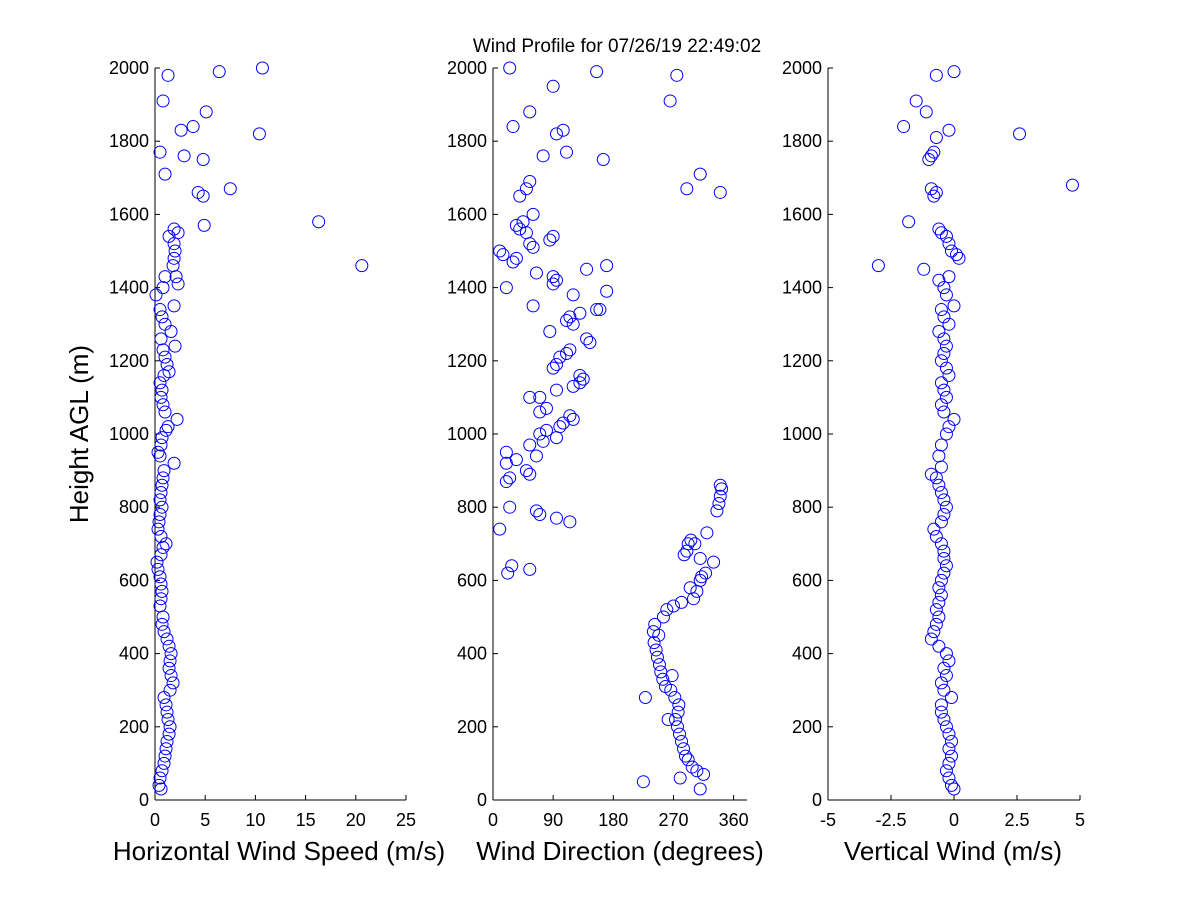 Image resolution: width=1200 pixels, height=900 pixels. What do you see at coordinates (553, 820) in the screenshot?
I see `x-tick-label: 90` at bounding box center [553, 820].